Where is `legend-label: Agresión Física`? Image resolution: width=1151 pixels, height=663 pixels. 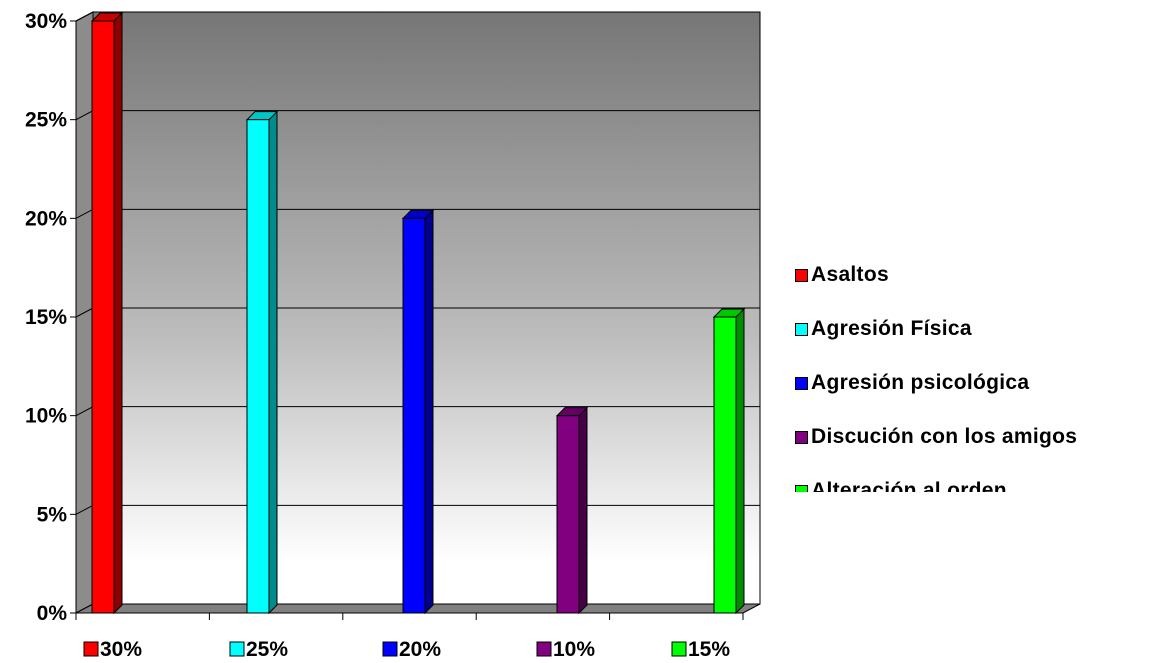 legend-label: Agresión Física is located at coordinates (891, 328).